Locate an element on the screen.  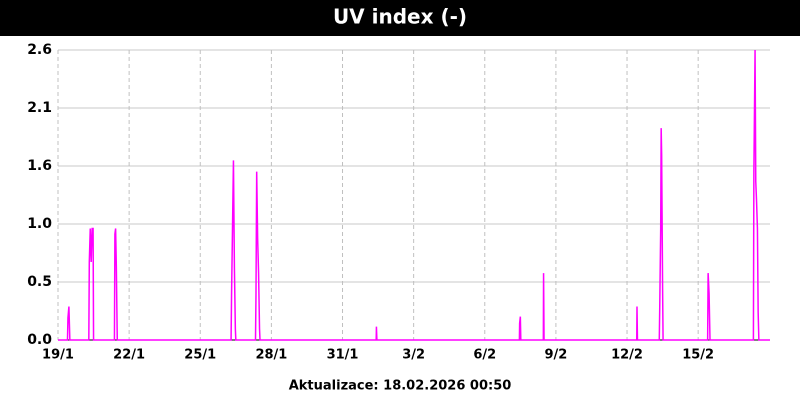
y-tick-label: 2.1 is located at coordinates (39, 108).